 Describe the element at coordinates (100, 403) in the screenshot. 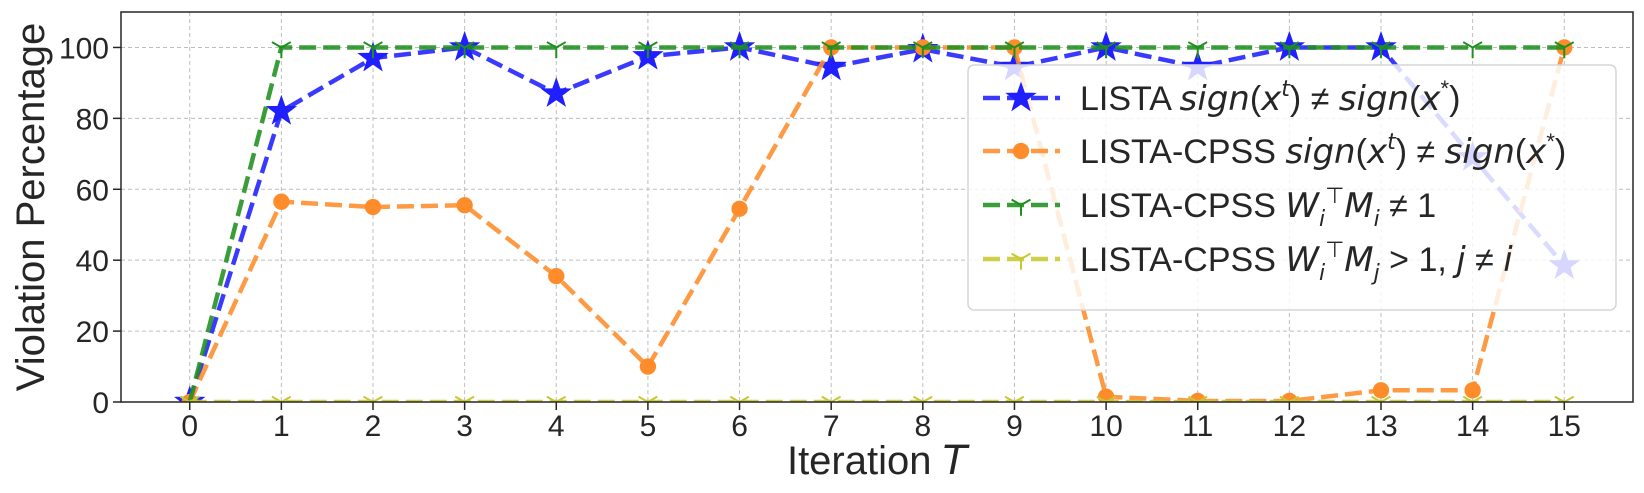

I see `y-tick-label-0: 0` at that location.